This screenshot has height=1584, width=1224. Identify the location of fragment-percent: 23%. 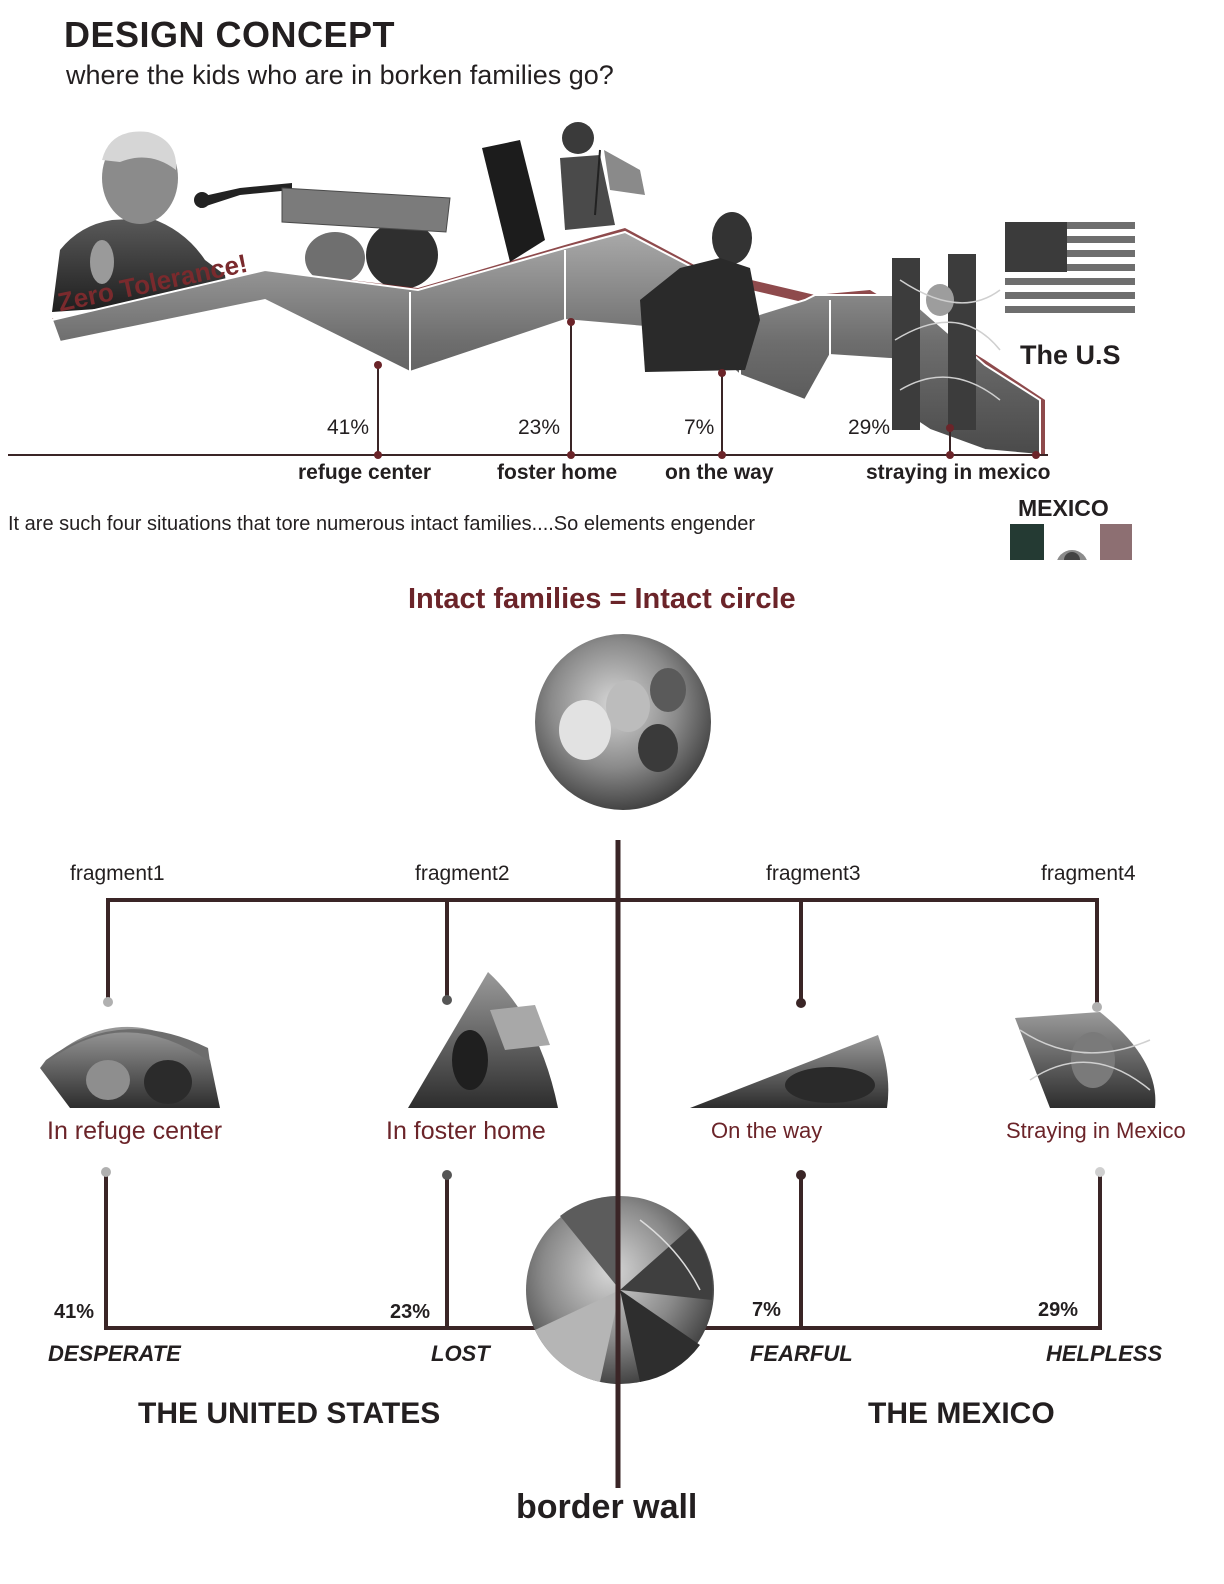
(410, 1312).